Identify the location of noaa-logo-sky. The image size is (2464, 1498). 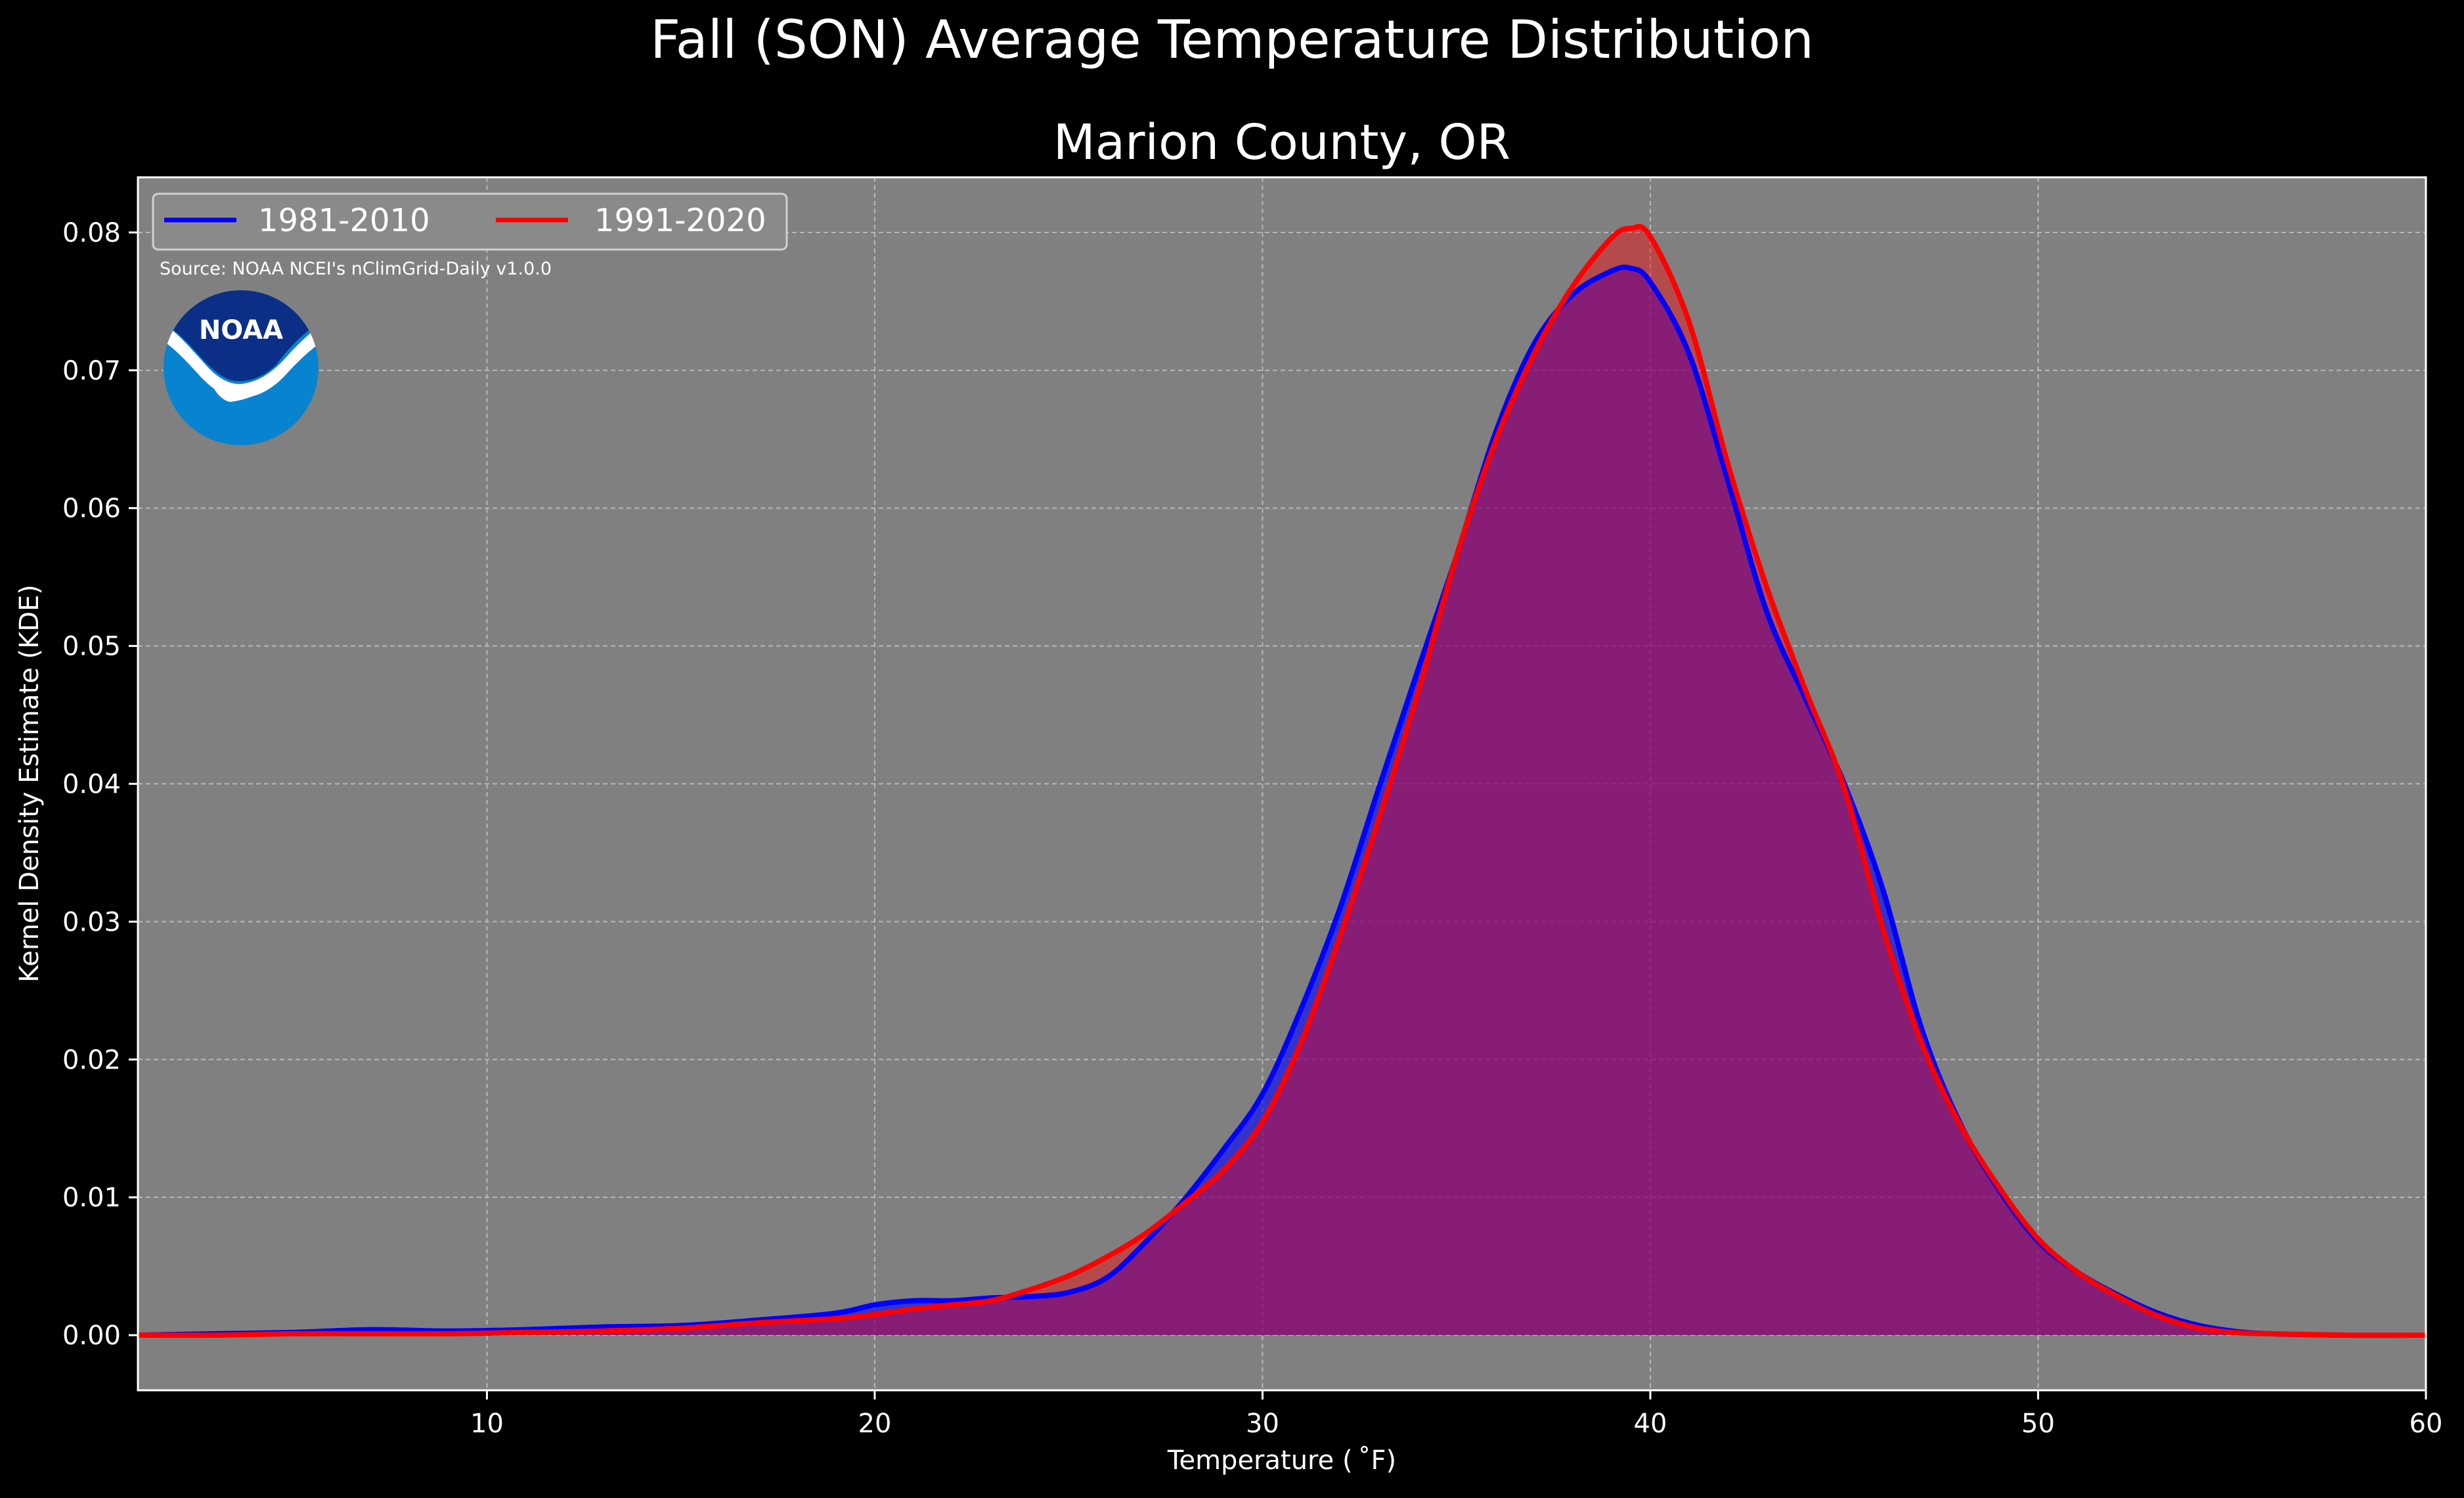
(241, 336).